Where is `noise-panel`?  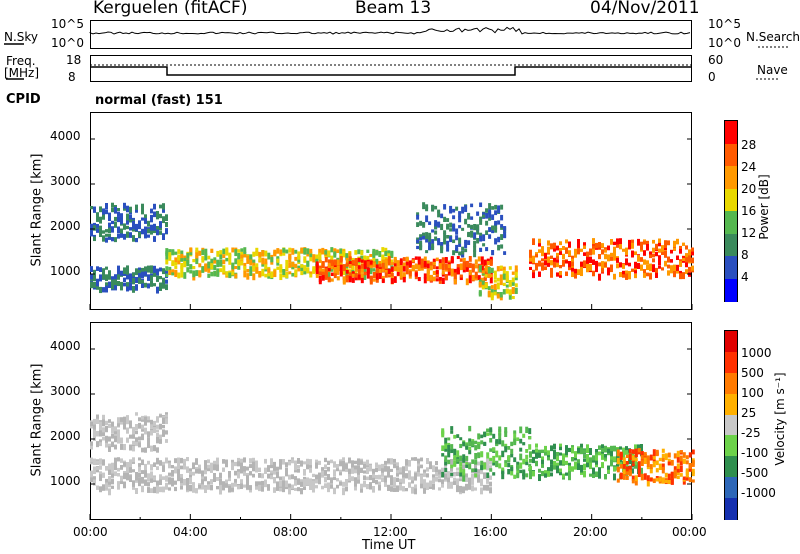 noise-panel is located at coordinates (391, 34).